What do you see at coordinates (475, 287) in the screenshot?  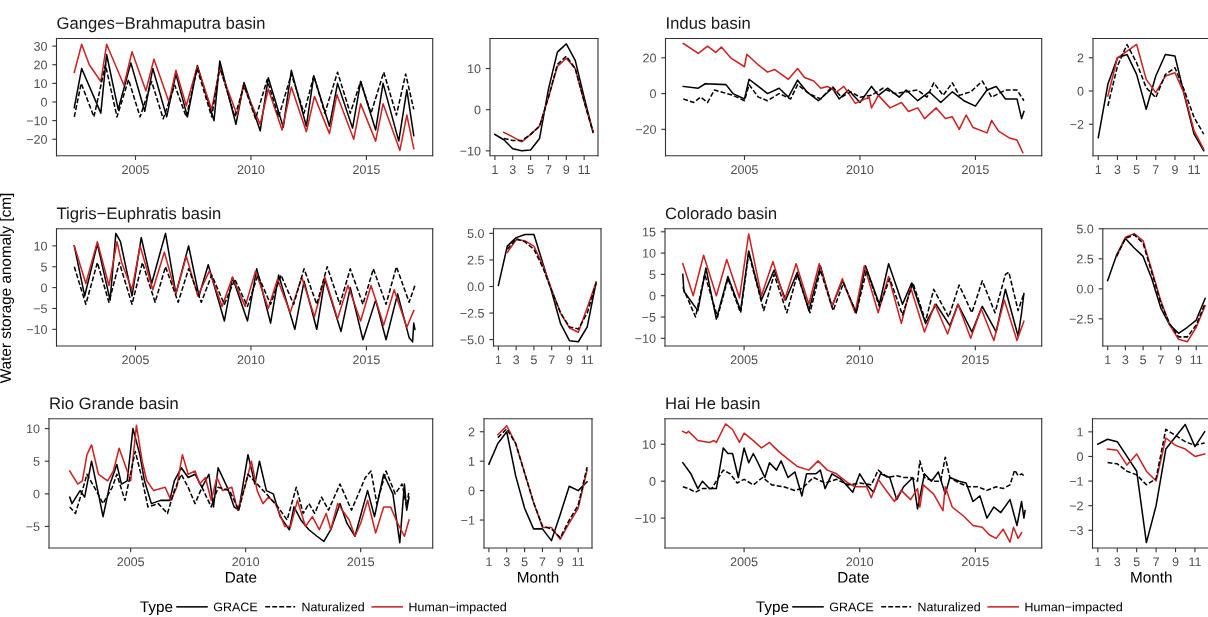 I see `y-tick-label: 0.0` at bounding box center [475, 287].